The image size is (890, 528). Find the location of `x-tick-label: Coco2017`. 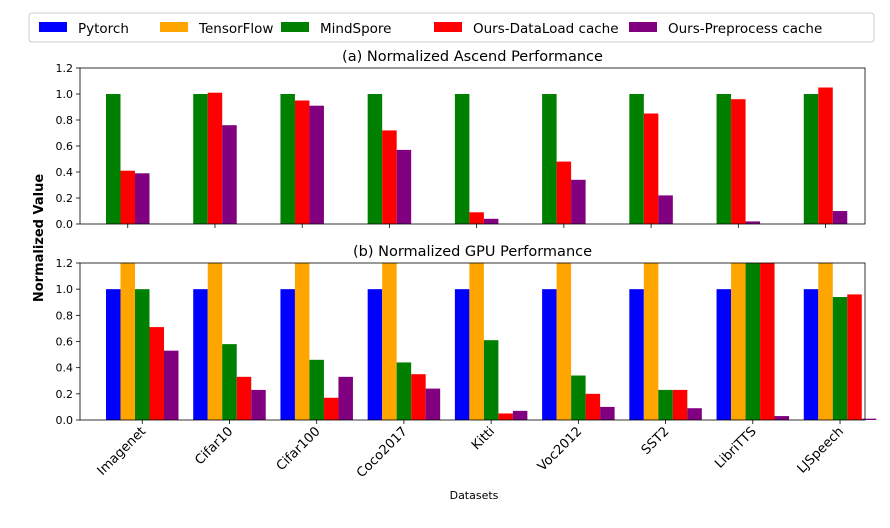

x-tick-label: Coco2017 is located at coordinates (382, 452).